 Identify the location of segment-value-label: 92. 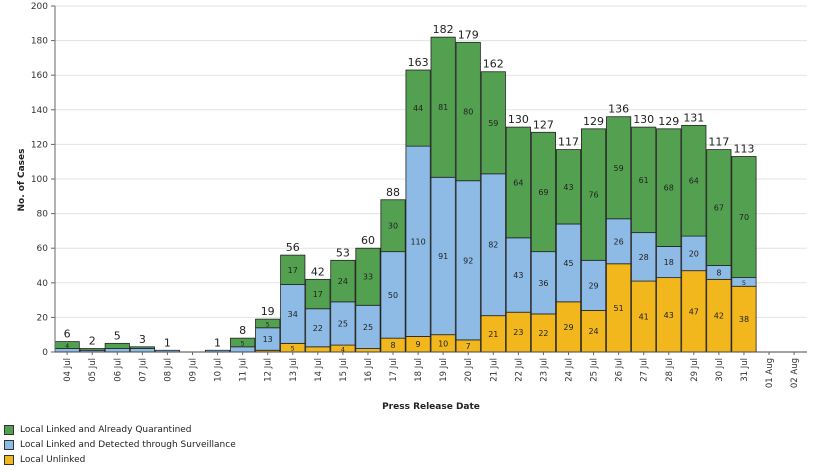
(468, 260).